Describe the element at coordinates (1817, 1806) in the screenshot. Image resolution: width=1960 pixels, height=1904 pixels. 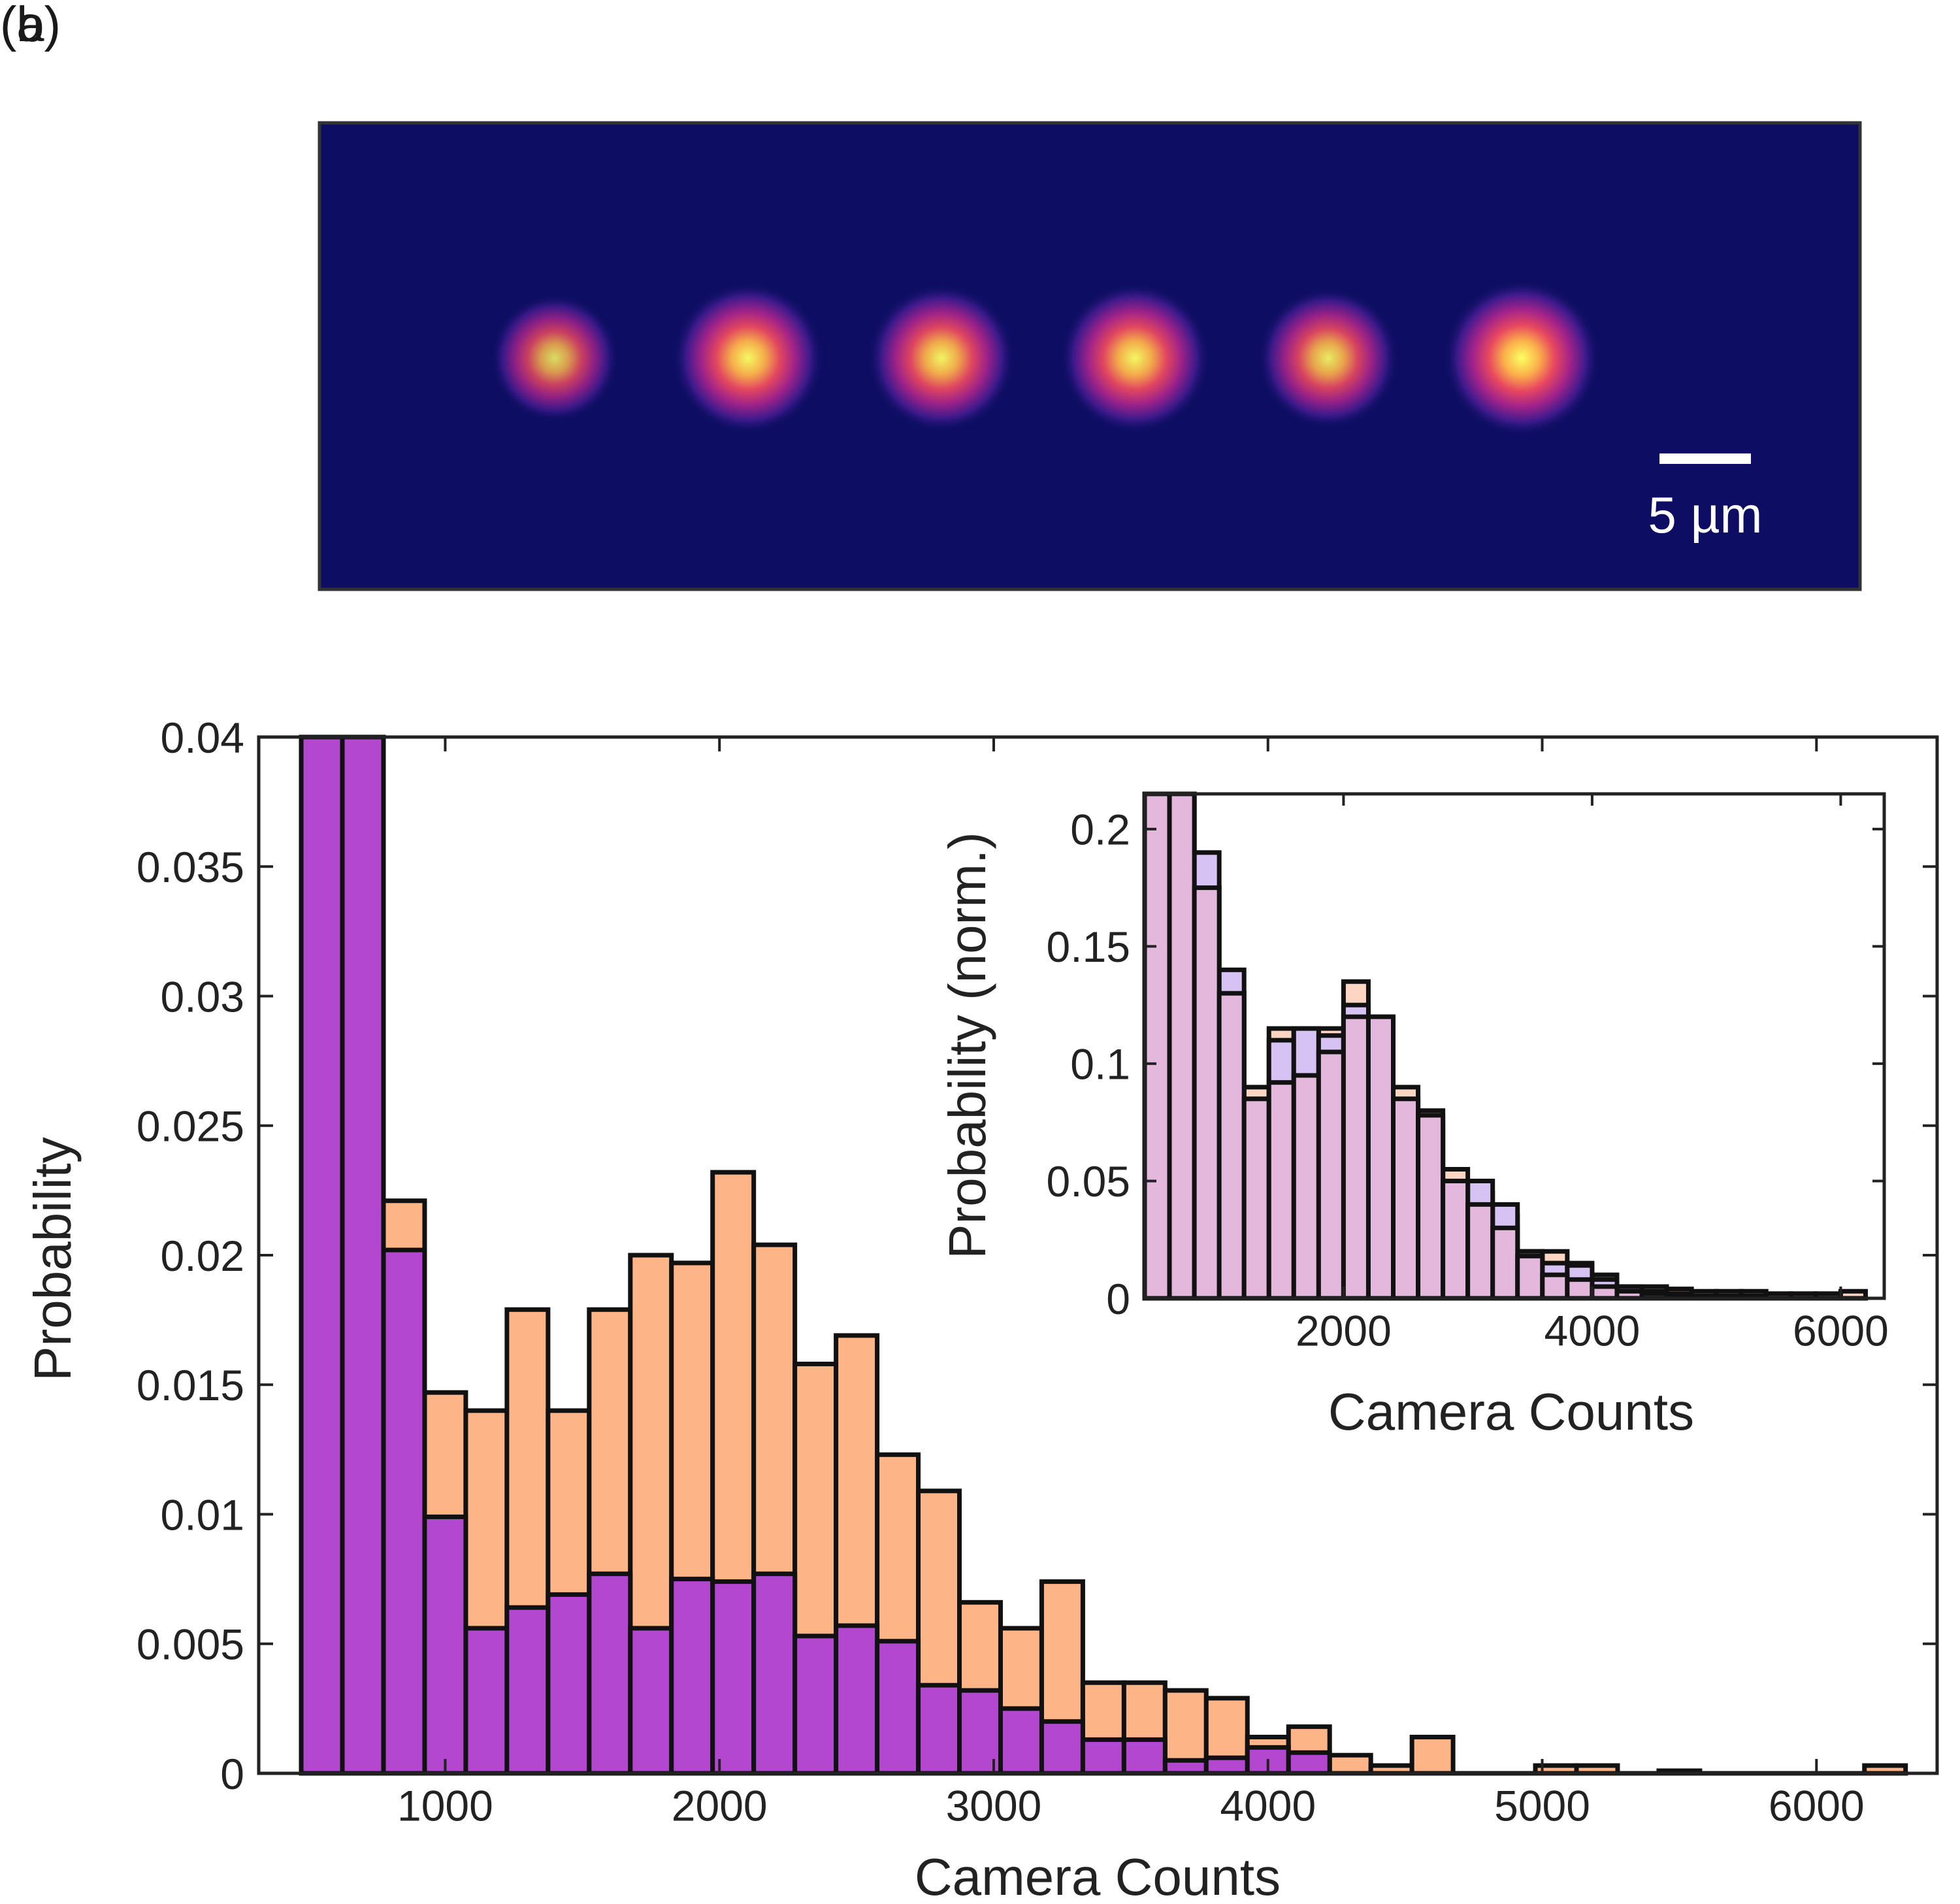
I see `main-x-tick-label: 6000` at that location.